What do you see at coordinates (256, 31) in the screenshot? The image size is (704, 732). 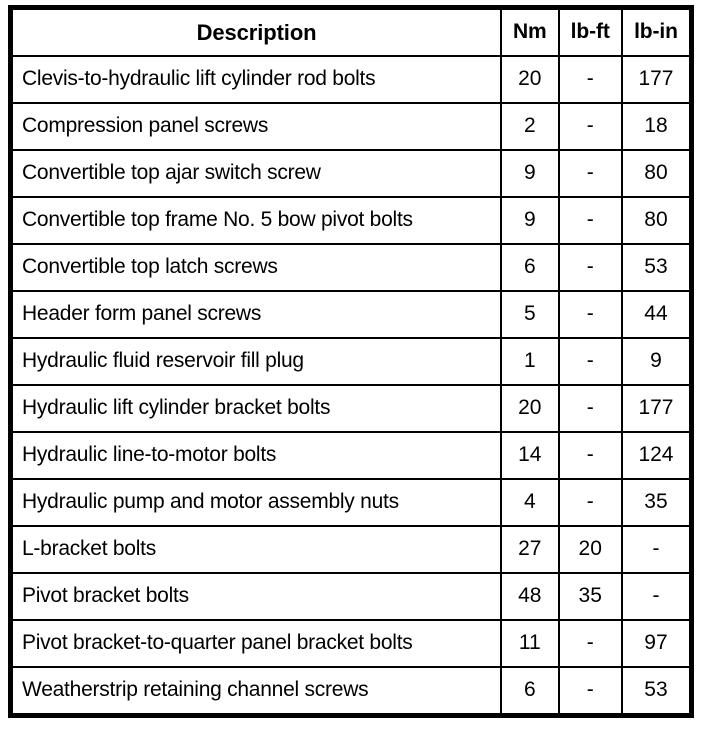 I see `column-header-description: Description` at bounding box center [256, 31].